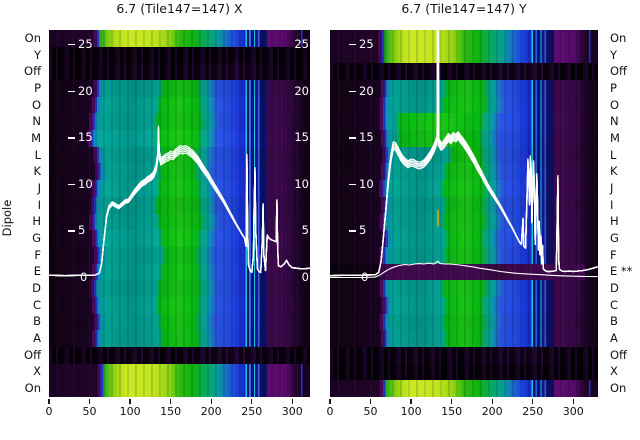 This screenshot has height=440, width=640. What do you see at coordinates (179, 8) in the screenshot?
I see `title-panel-x: 6.7 (Tile147=147) X` at bounding box center [179, 8].